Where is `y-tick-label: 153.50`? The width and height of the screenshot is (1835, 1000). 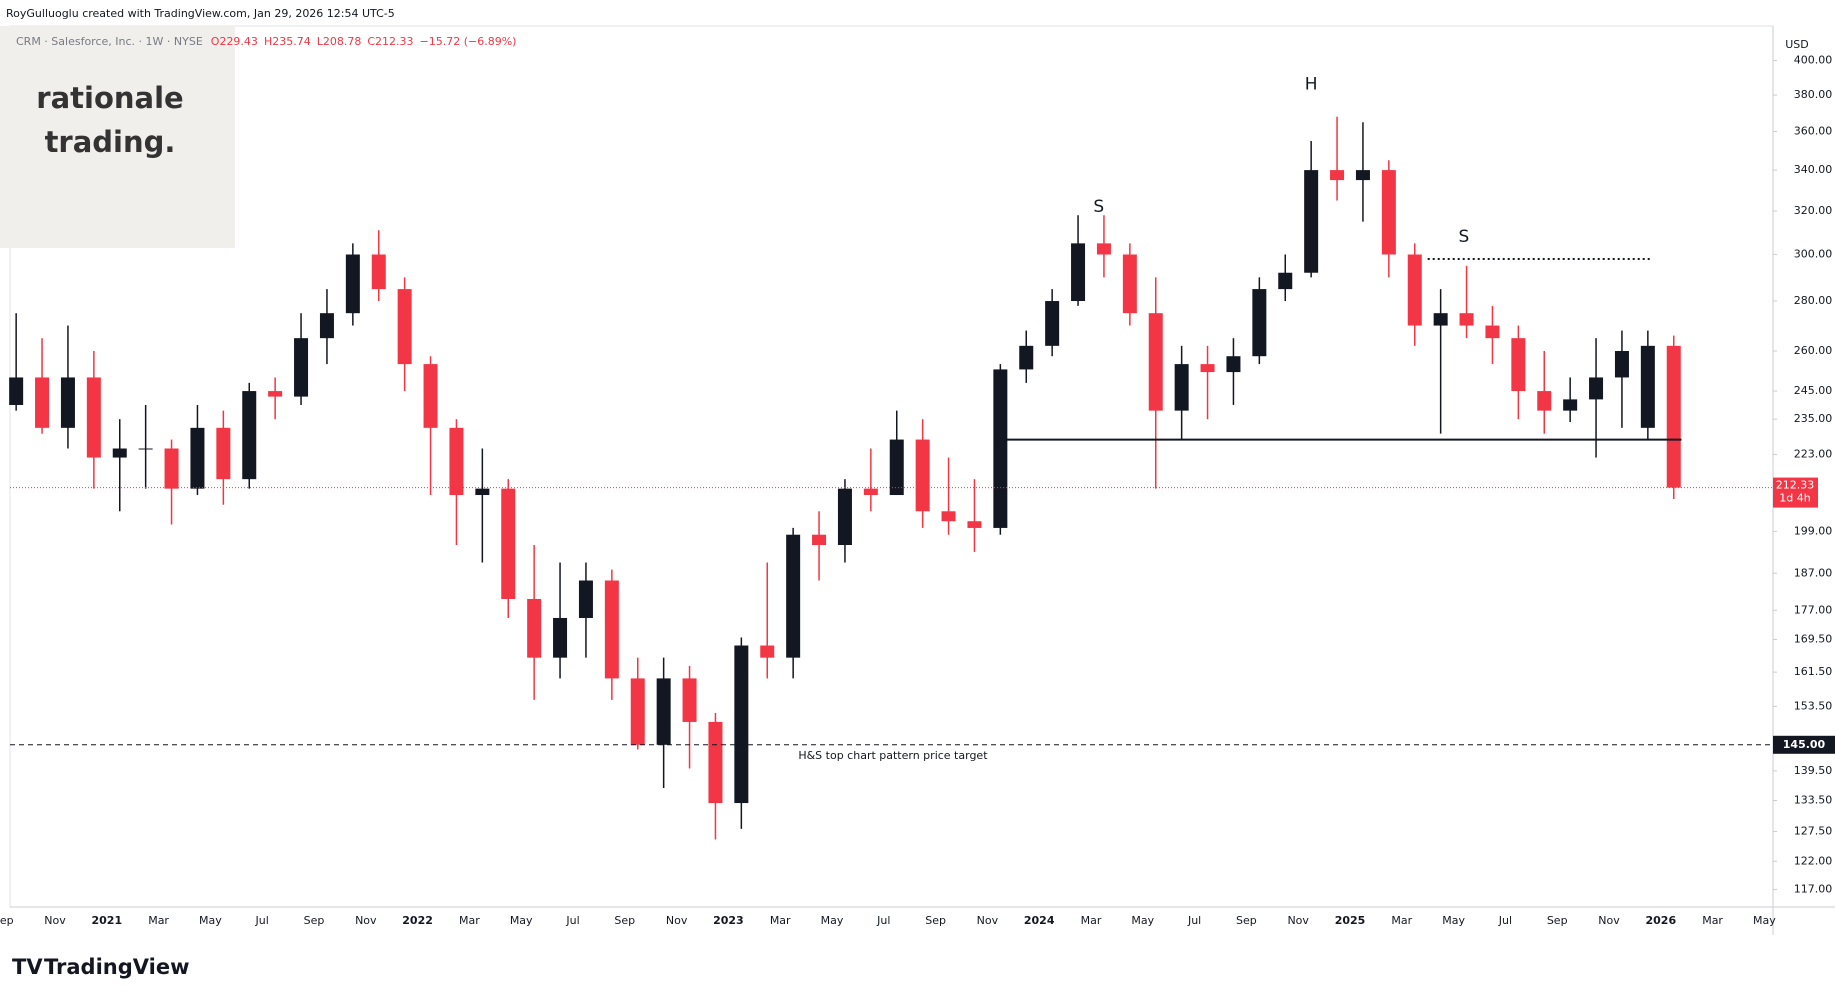
y-tick-label: 153.50 is located at coordinates (1813, 705).